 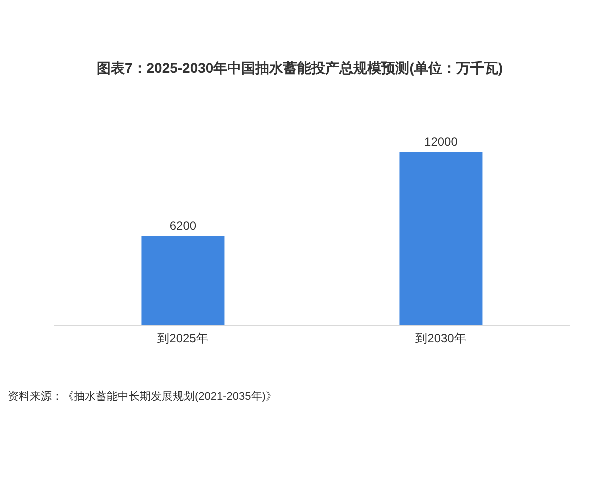 What do you see at coordinates (300, 69) in the screenshot?
I see `chart-title: 图表7：2025-2030年中国抽水蓄能投产总规模预测(单位：万千瓦)` at bounding box center [300, 69].